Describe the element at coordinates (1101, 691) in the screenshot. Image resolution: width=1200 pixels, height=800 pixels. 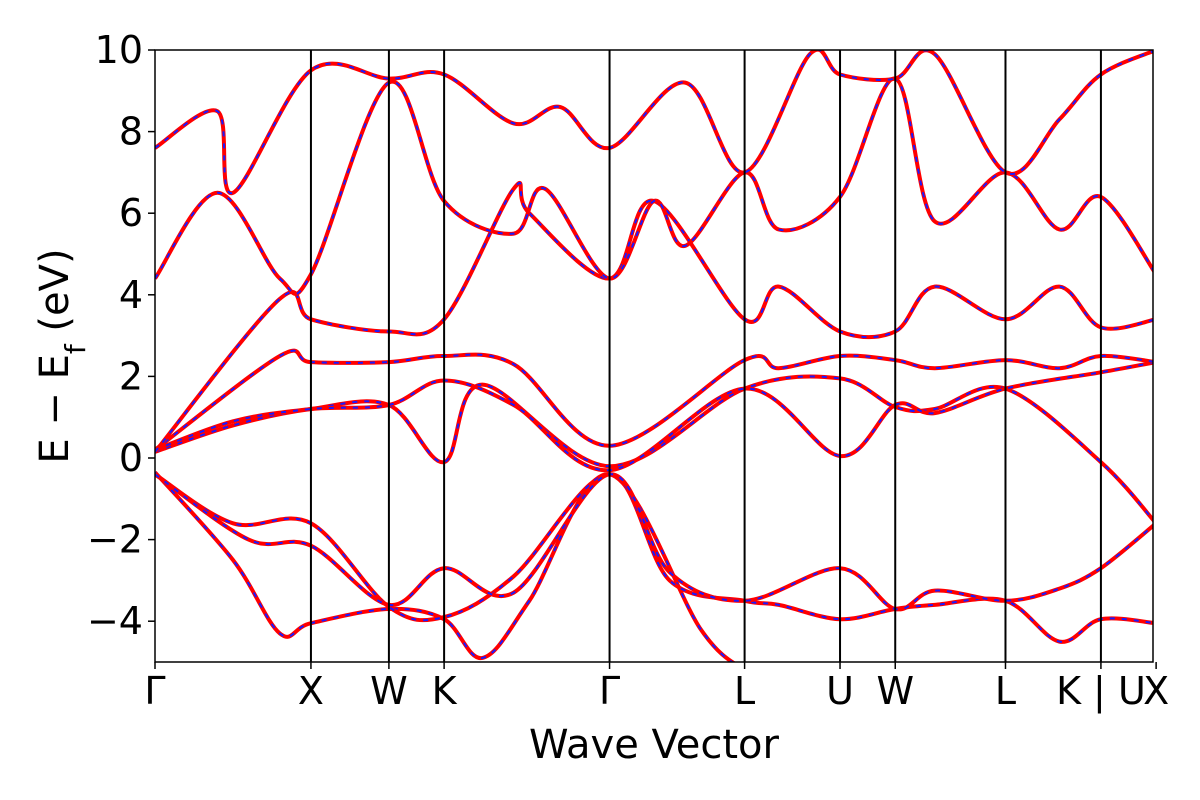
I see `x-tick-label: K | U` at that location.